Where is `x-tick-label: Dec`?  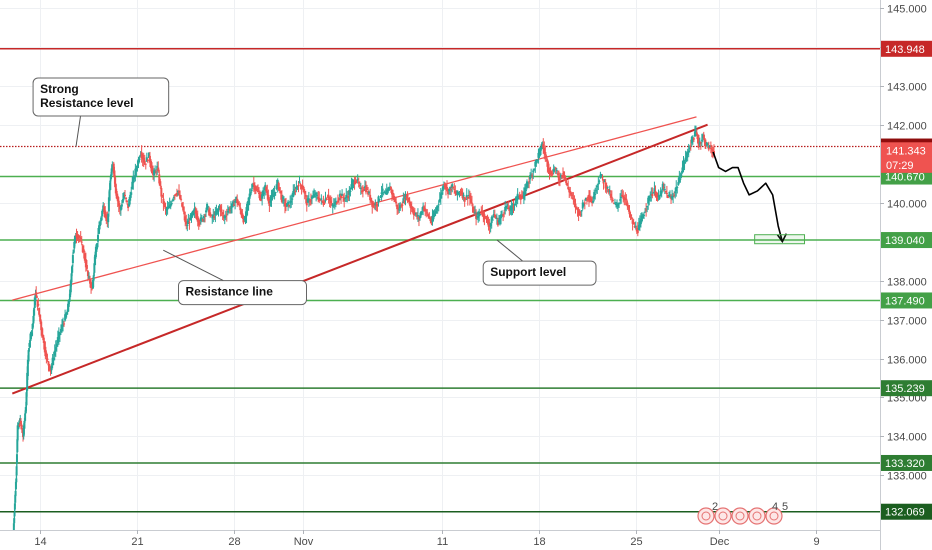 x-tick-label: Dec is located at coordinates (720, 542).